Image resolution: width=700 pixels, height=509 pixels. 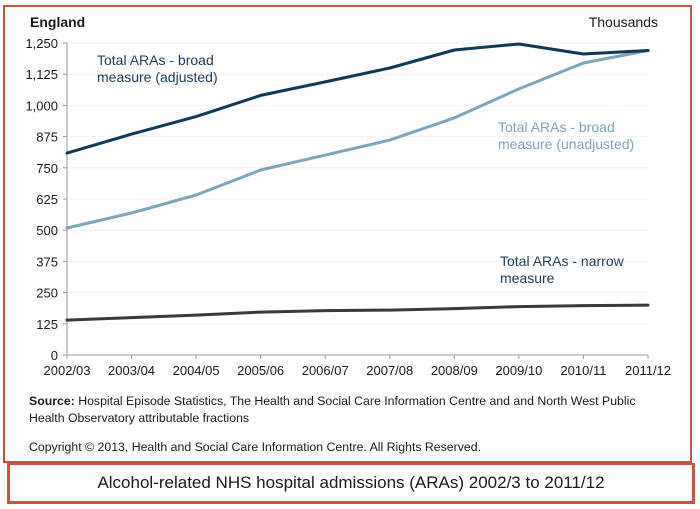 I want to click on x-tick-label: 2003/04, so click(x=131, y=370).